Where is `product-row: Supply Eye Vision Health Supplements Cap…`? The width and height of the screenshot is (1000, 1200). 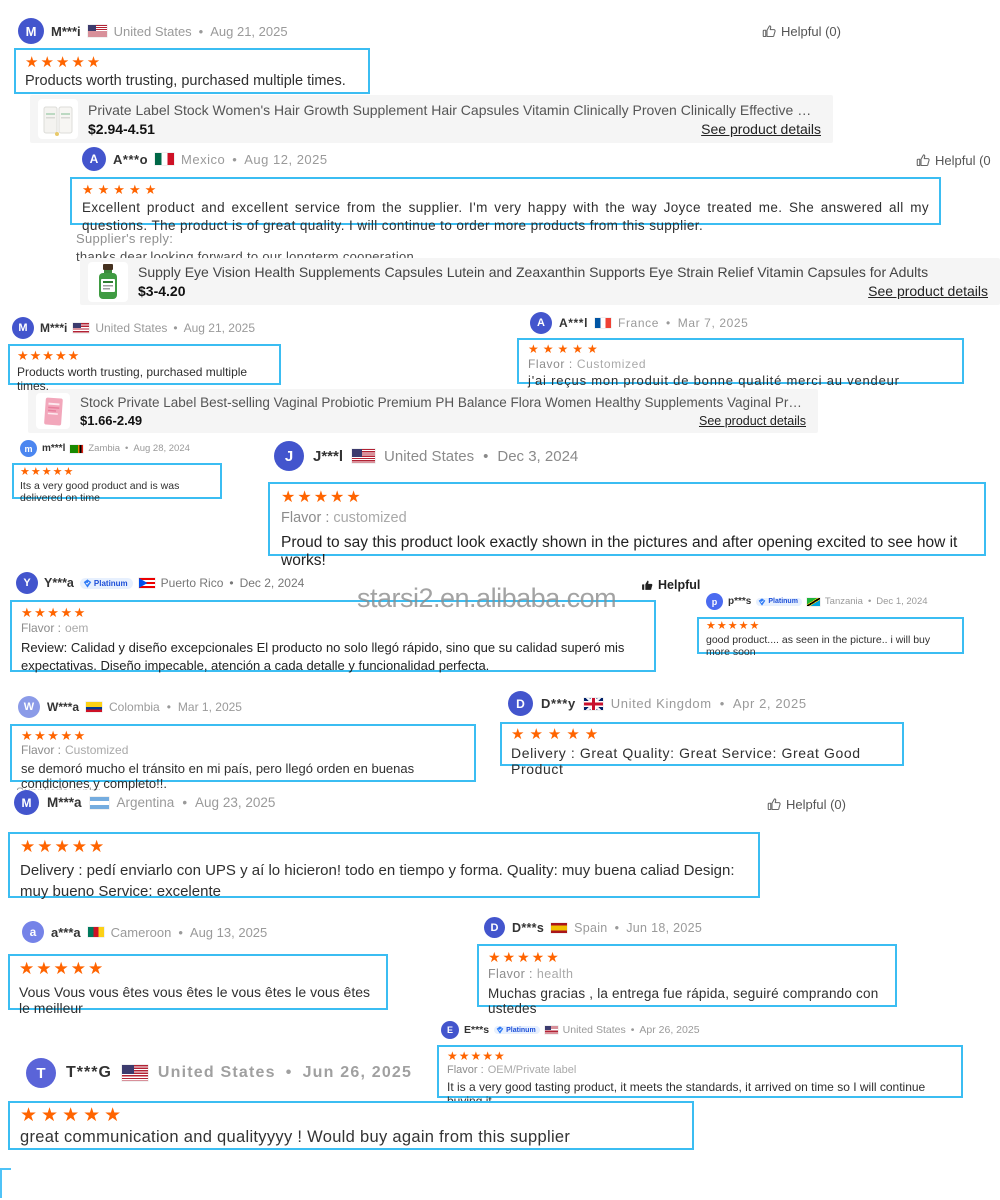 product-row: Supply Eye Vision Health Supplements Cap… is located at coordinates (540, 281).